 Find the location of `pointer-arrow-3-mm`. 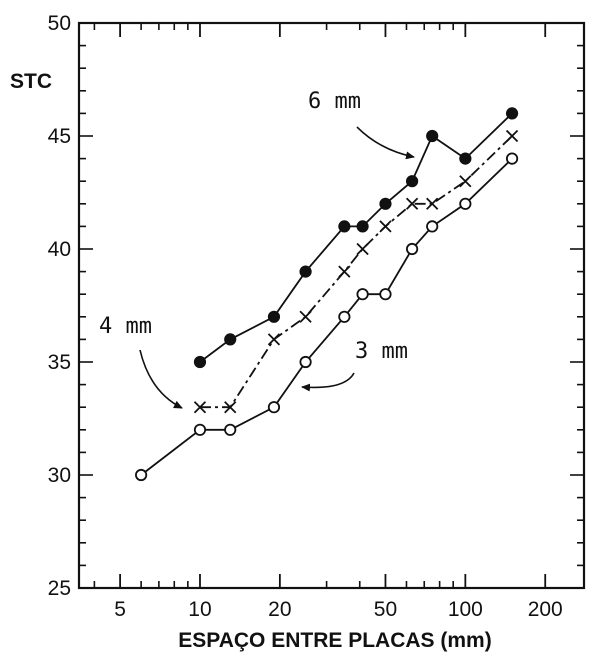

pointer-arrow-3-mm is located at coordinates (328, 382).